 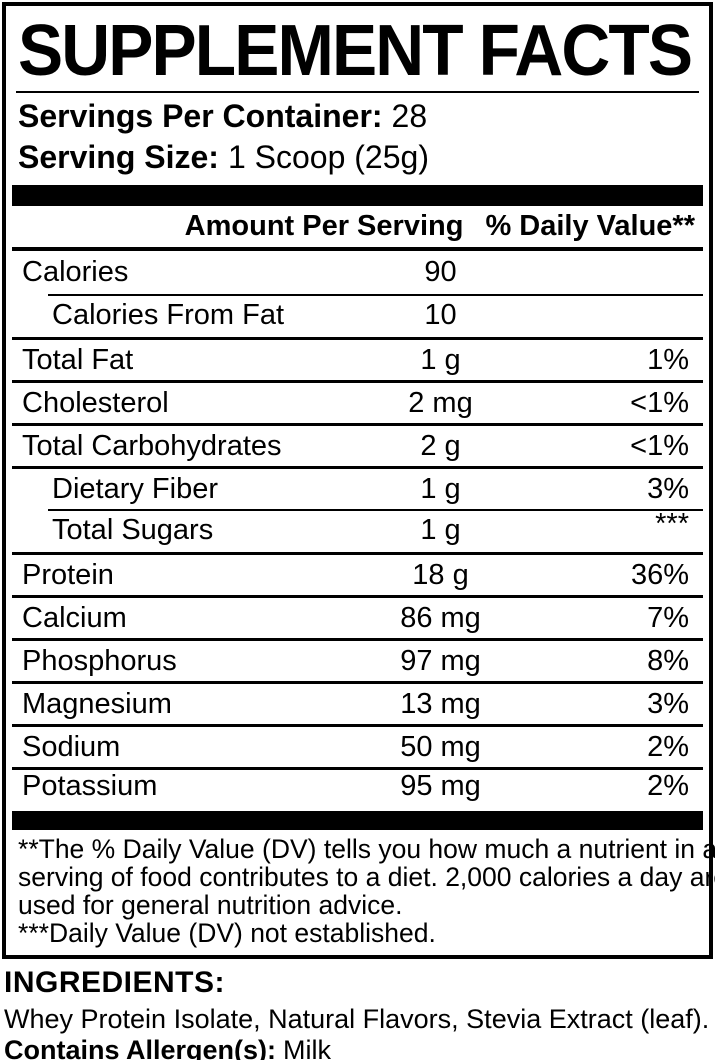 I want to click on nutrient-dv: 36%, so click(x=659, y=574).